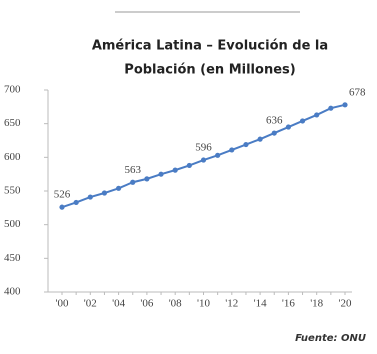 The height and width of the screenshot is (354, 377). Describe the element at coordinates (260, 304) in the screenshot. I see `x-tick-label: '14` at that location.